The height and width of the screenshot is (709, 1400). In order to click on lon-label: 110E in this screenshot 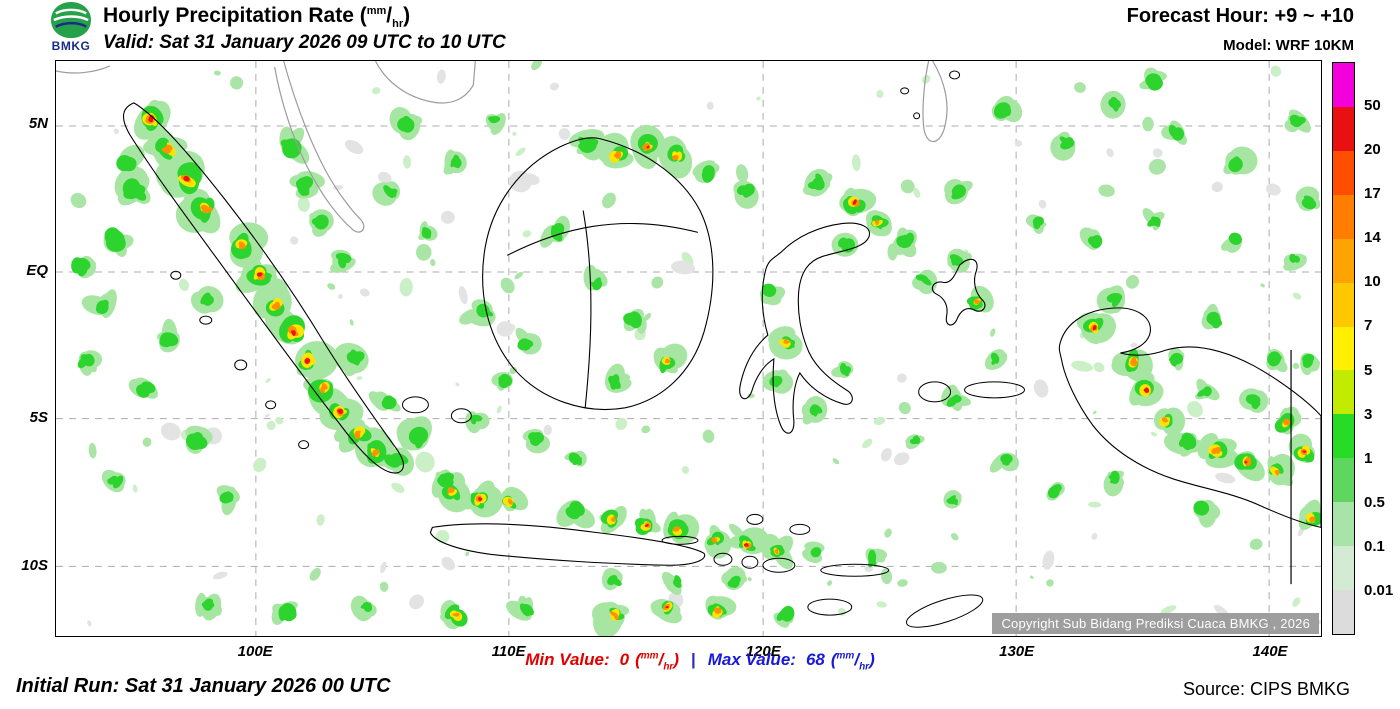, I will do `click(508, 651)`.